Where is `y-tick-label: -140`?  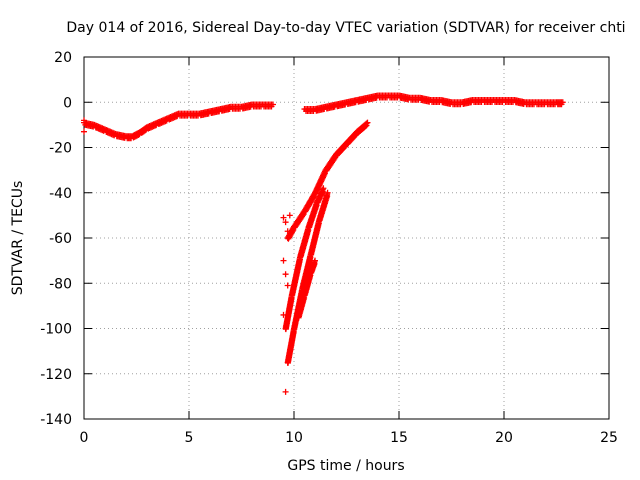 y-tick-label: -140 is located at coordinates (56, 420).